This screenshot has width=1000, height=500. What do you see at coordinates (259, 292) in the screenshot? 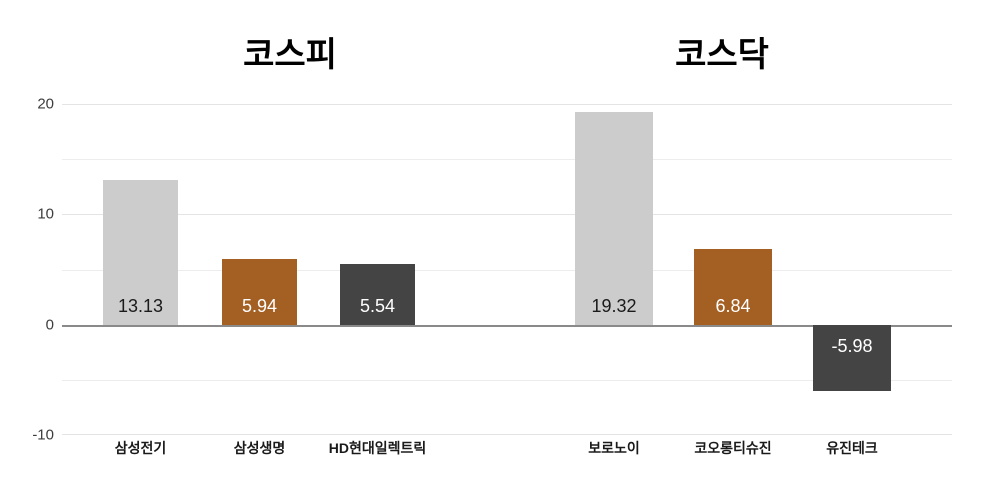
I see `bar-samsung-life: 5.94` at bounding box center [259, 292].